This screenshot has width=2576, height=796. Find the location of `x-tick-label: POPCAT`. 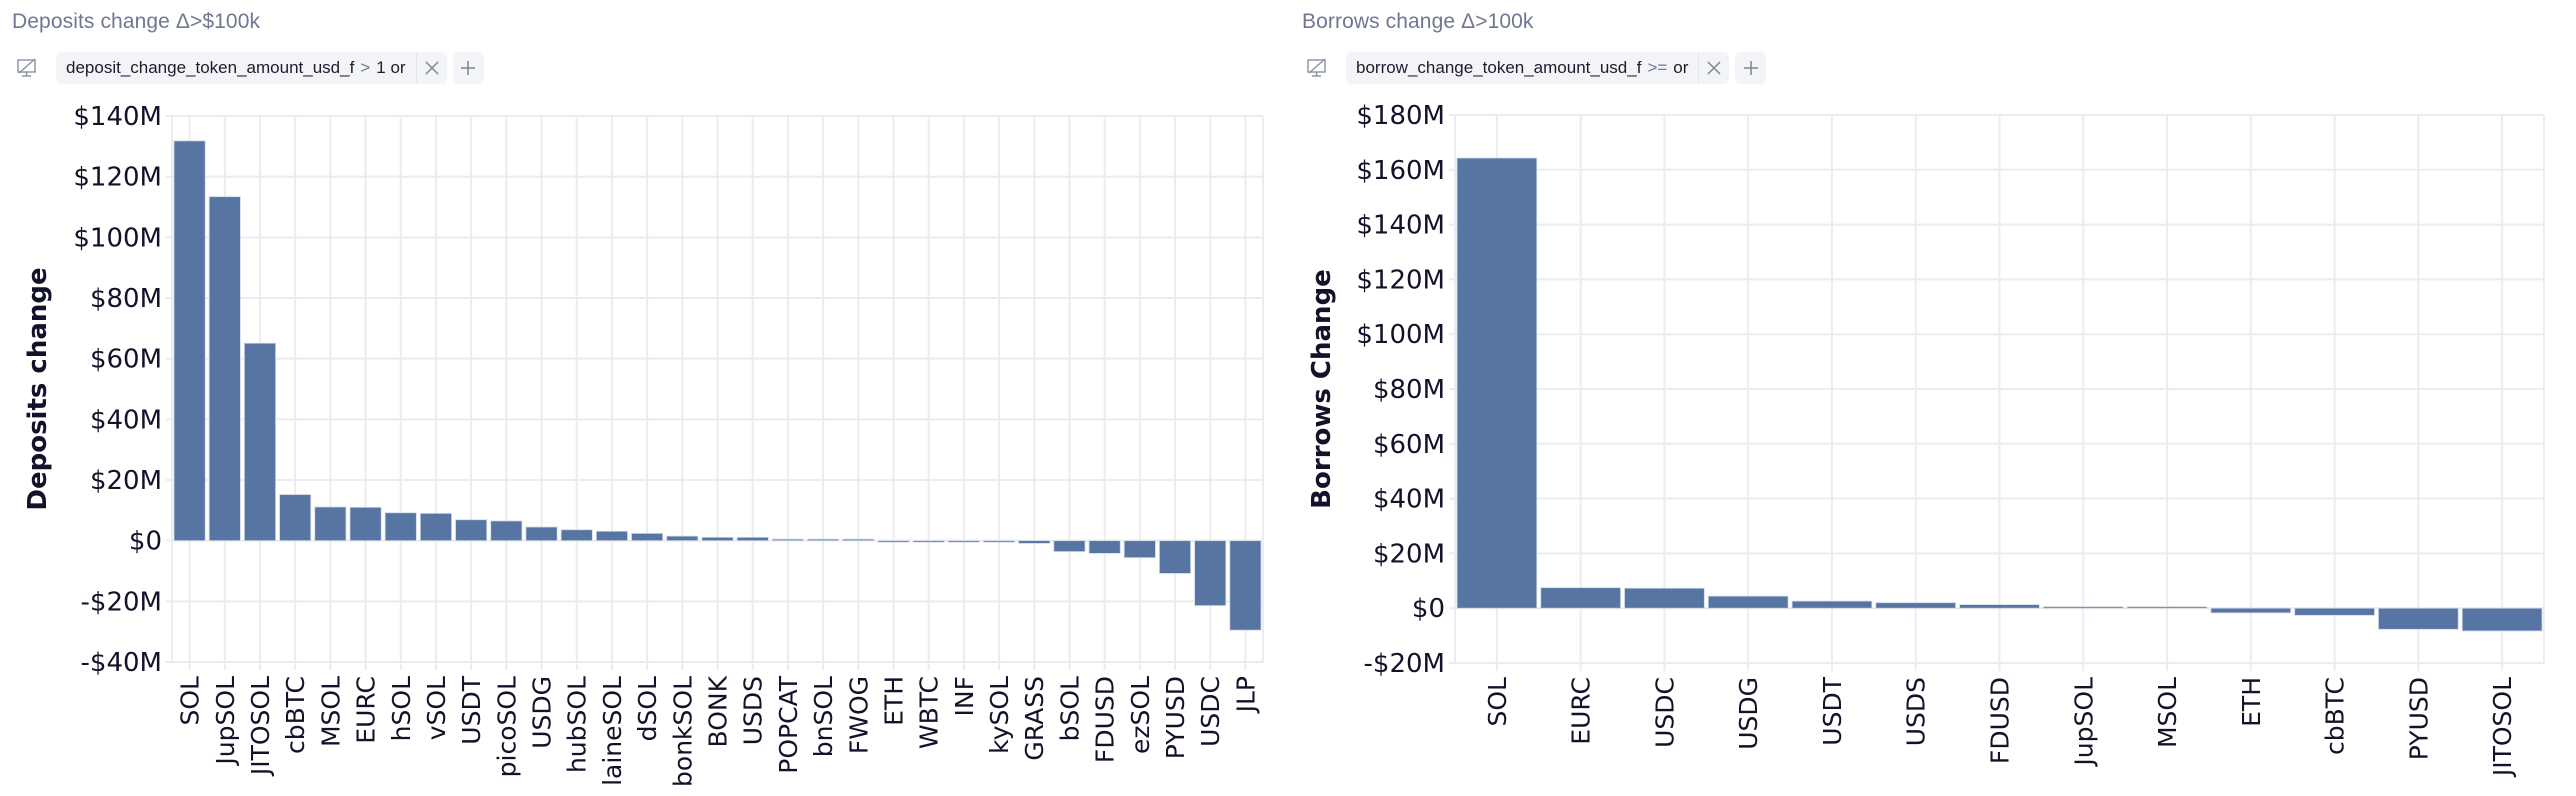

x-tick-label: POPCAT is located at coordinates (788, 724).